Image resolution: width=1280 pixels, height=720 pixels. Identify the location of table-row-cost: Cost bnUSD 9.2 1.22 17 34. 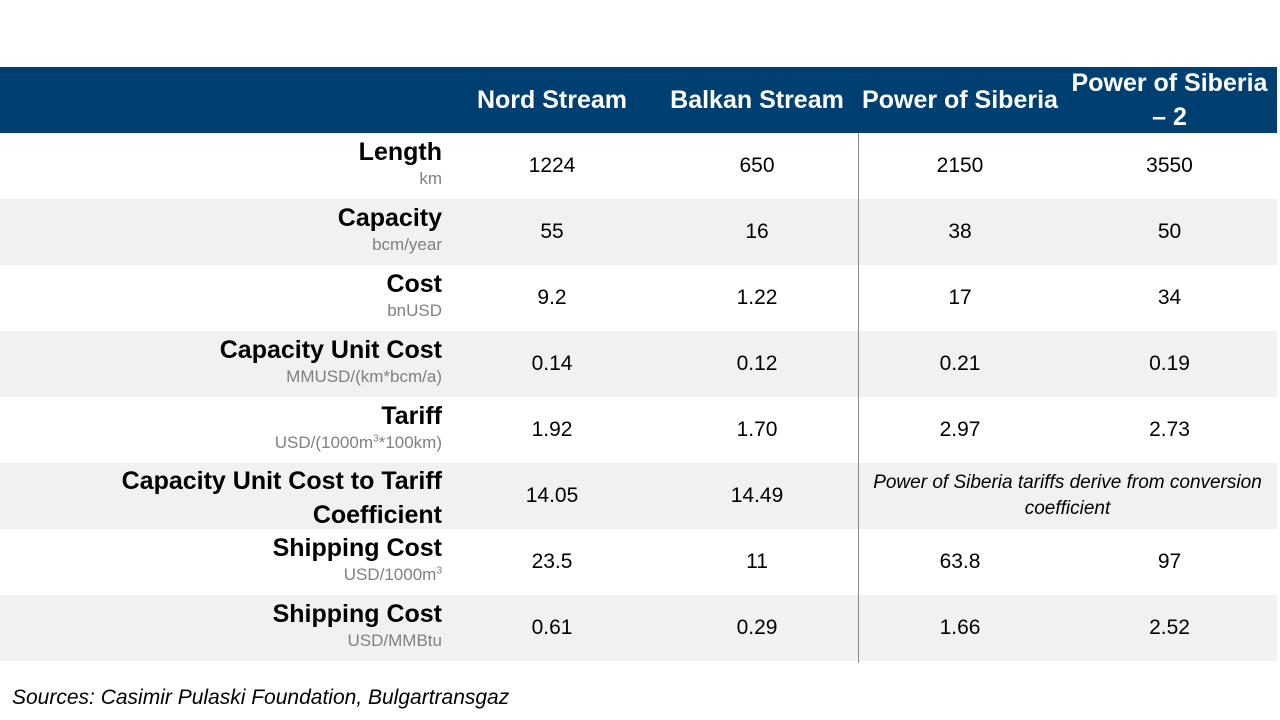
(638, 298).